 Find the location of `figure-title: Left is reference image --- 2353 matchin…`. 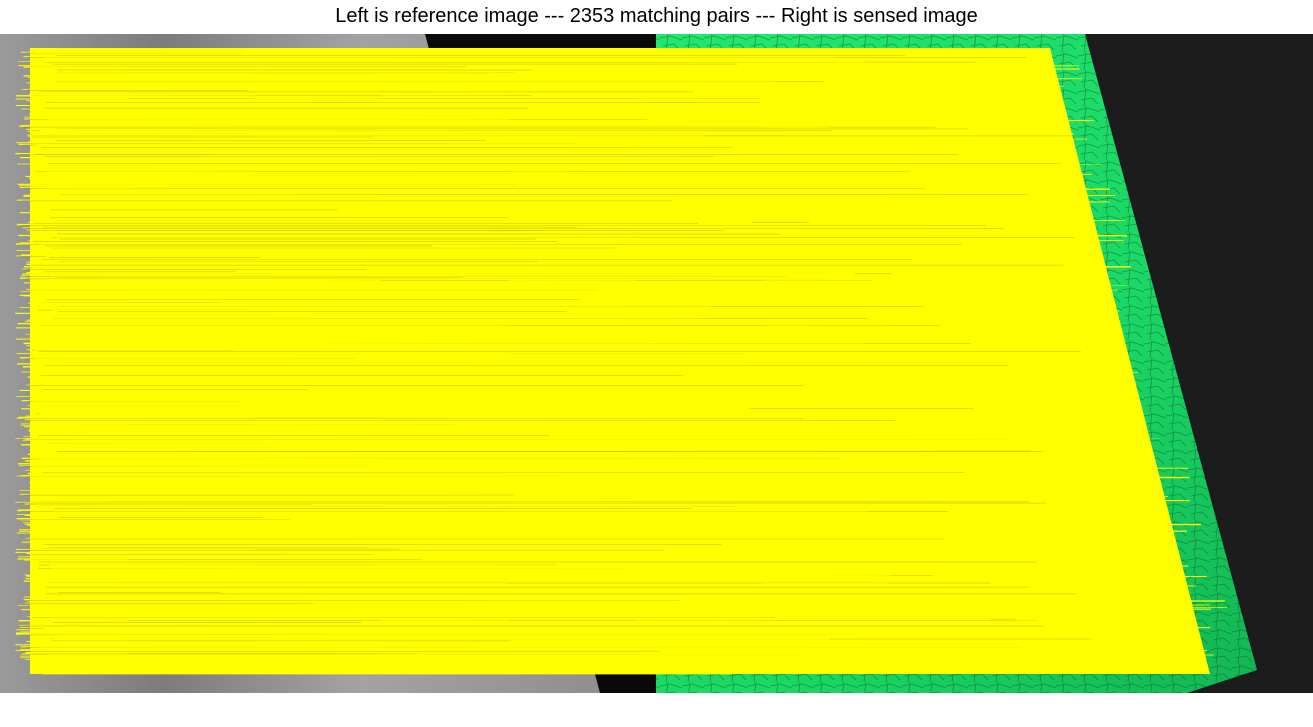

figure-title: Left is reference image --- 2353 matchin… is located at coordinates (656, 16).